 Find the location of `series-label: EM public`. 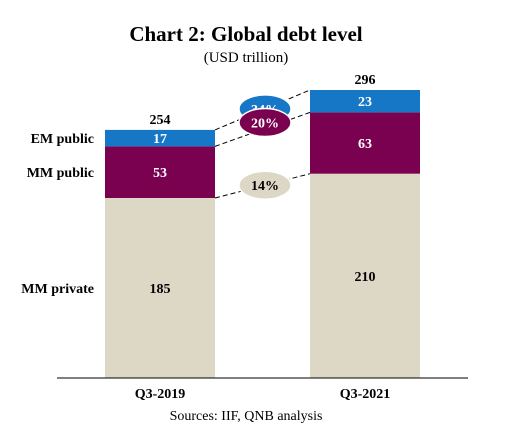

series-label: EM public is located at coordinates (62, 139).